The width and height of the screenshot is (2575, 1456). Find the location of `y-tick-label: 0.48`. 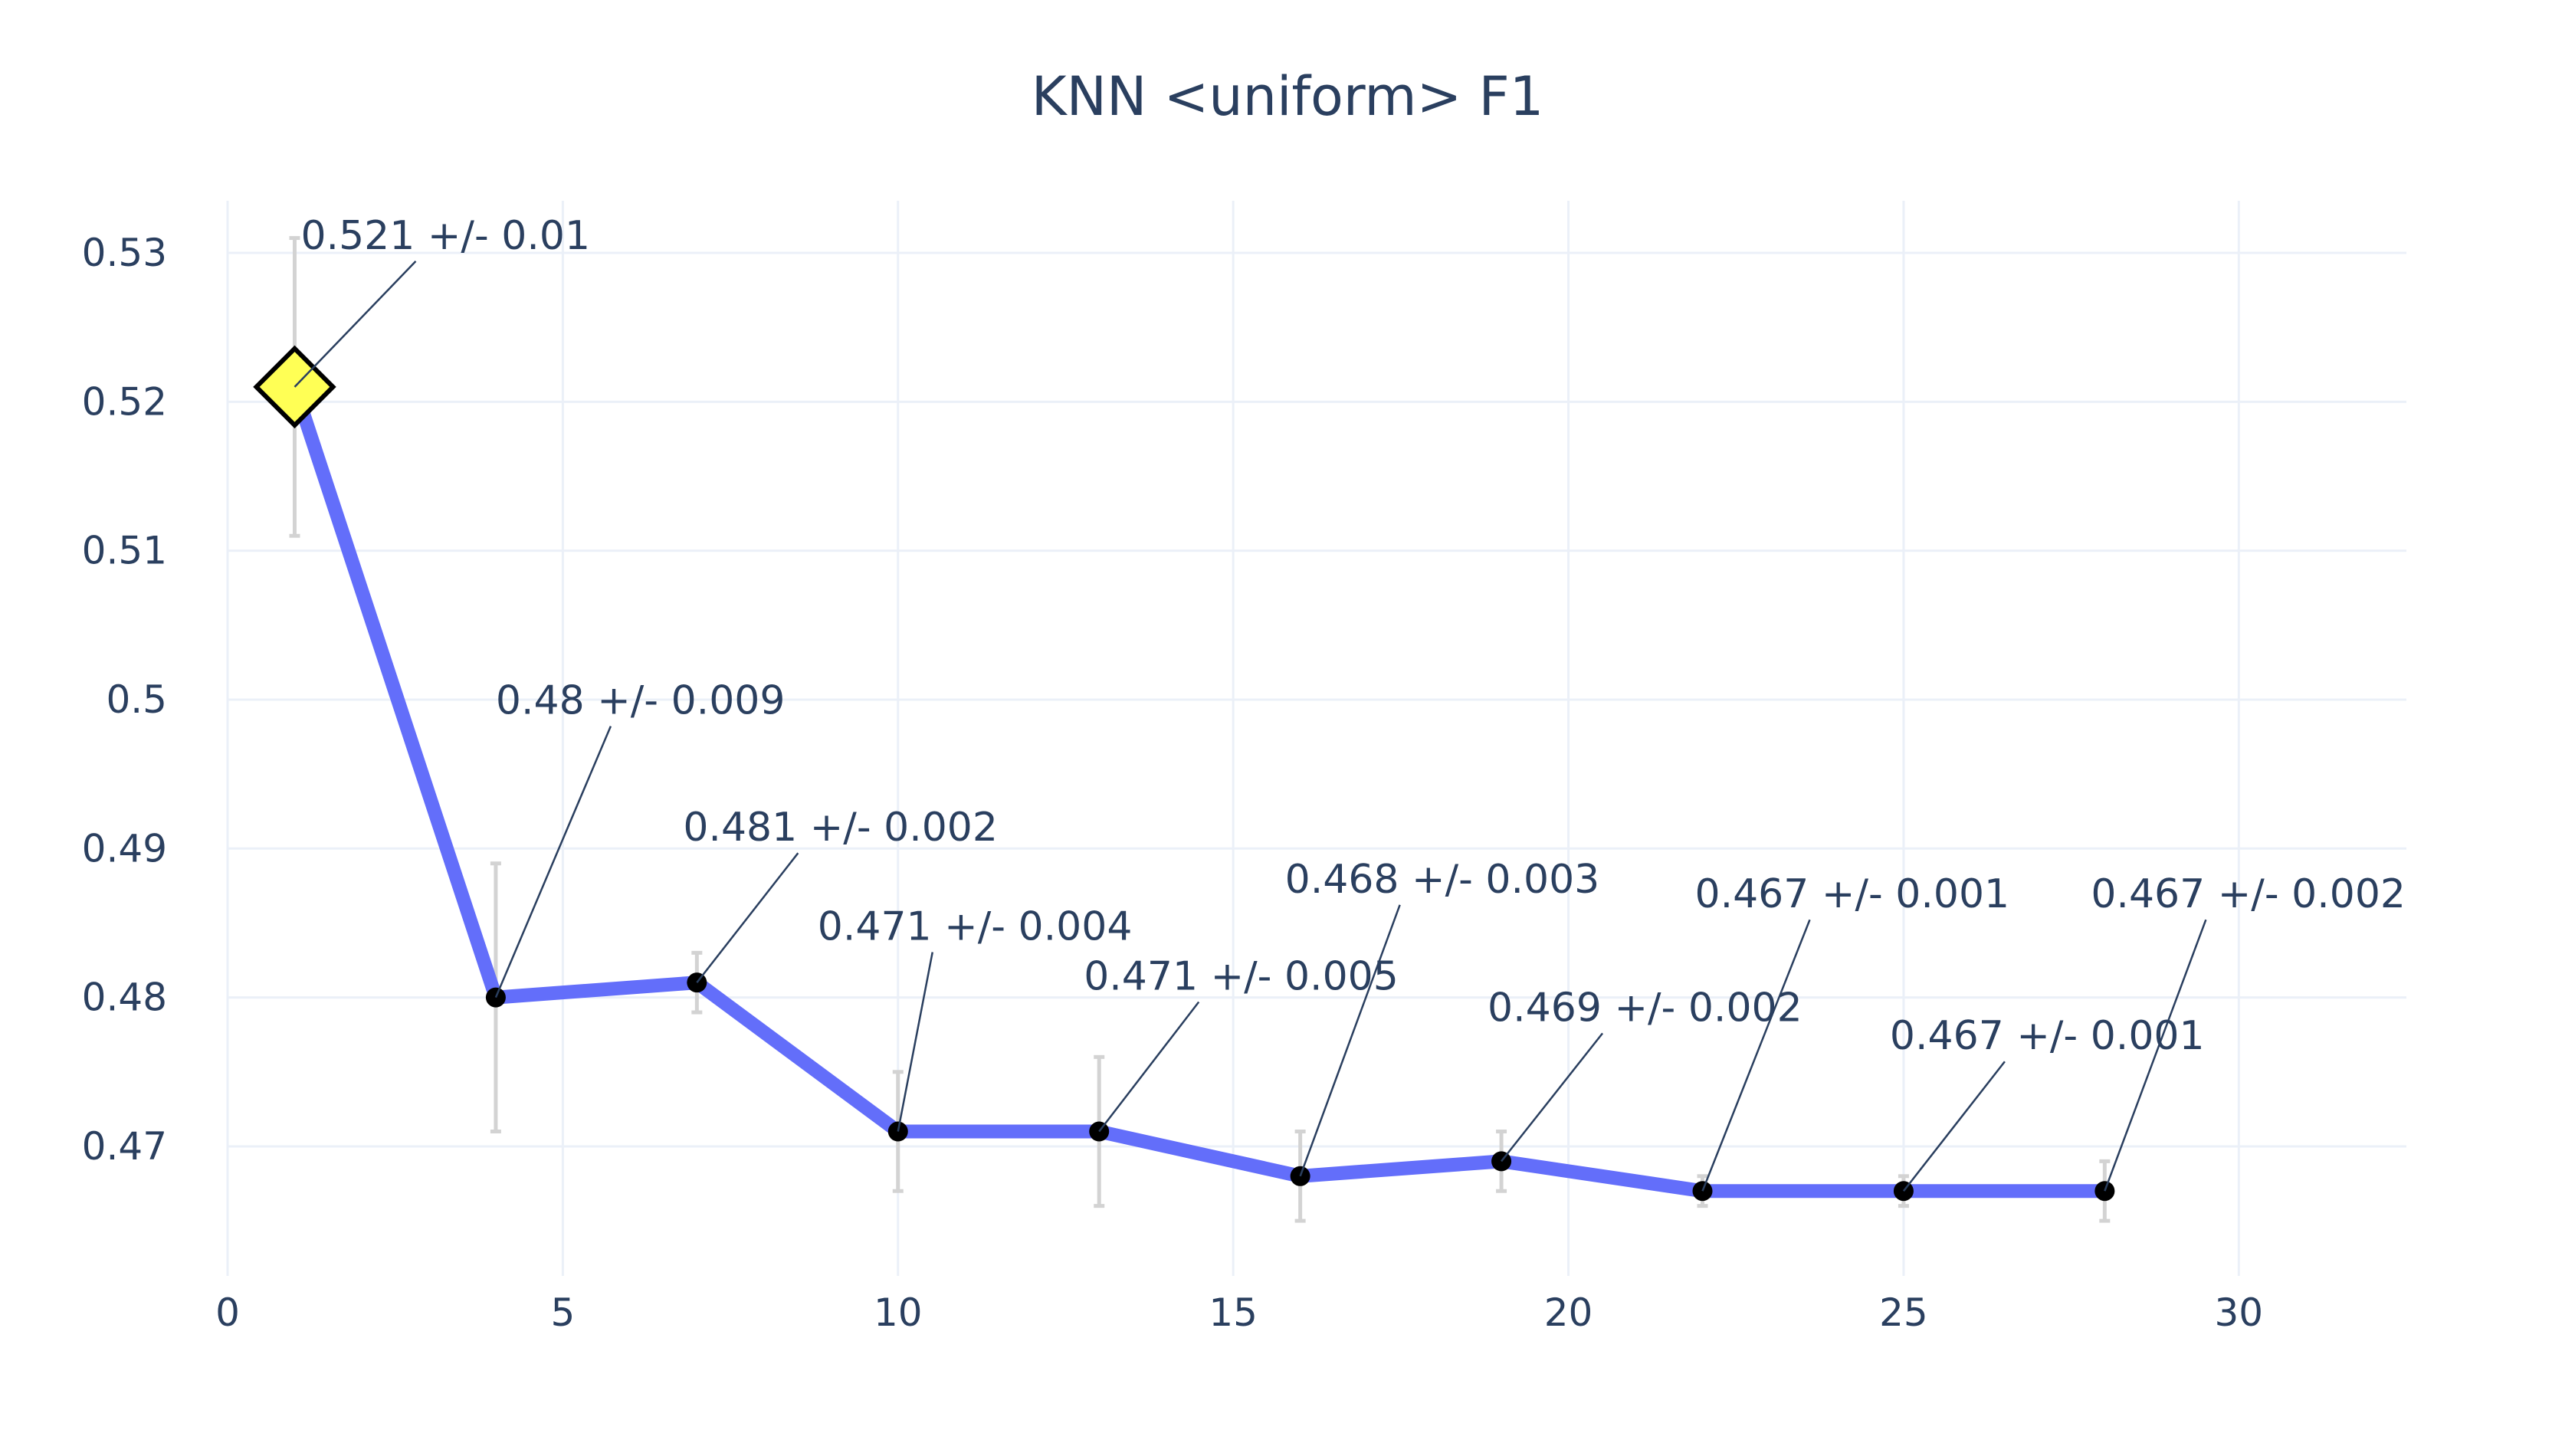

y-tick-label: 0.48 is located at coordinates (125, 998).